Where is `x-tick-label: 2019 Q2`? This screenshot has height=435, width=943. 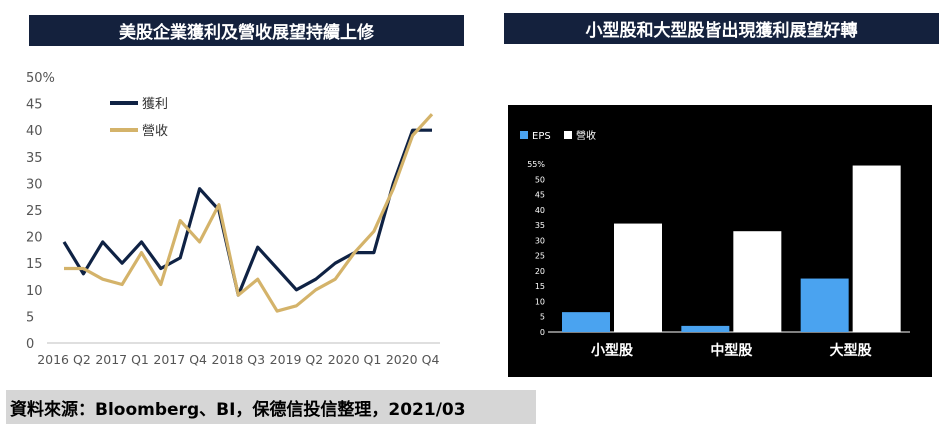 x-tick-label: 2019 Q2 is located at coordinates (297, 359).